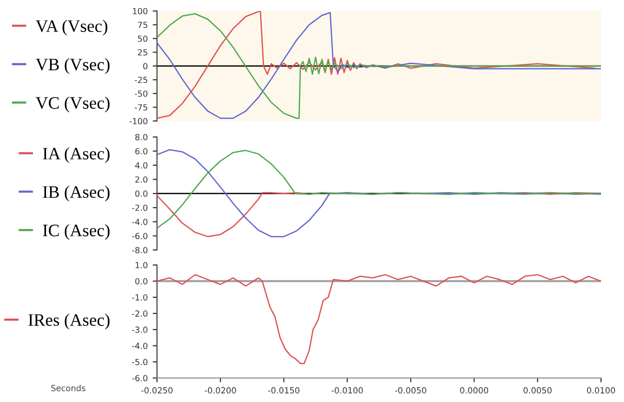 The image size is (624, 402). I want to click on legend-label: IRes (Asec), so click(69, 322).